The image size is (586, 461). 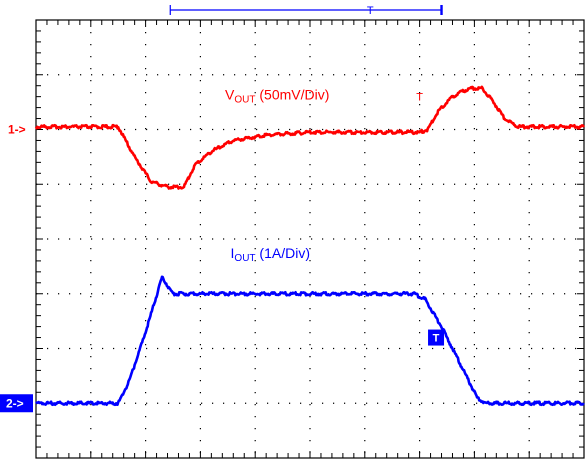 I want to click on channel-1-marker: 1->, so click(x=17, y=130).